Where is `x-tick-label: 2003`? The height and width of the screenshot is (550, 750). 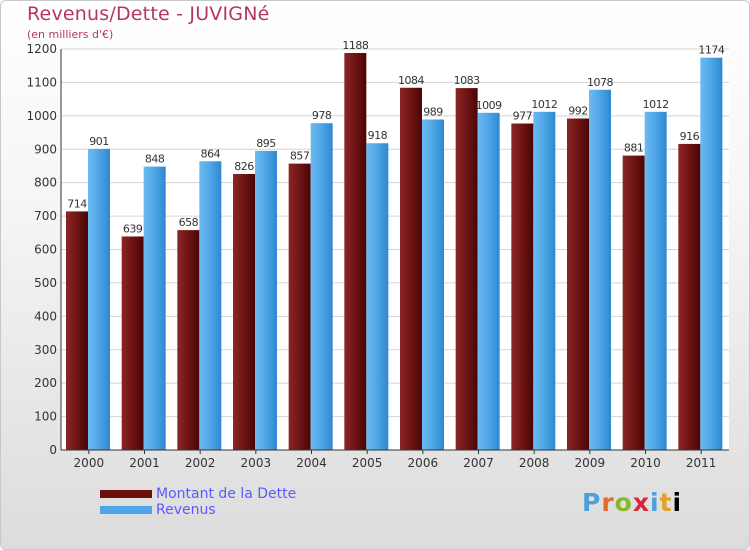
x-tick-label: 2003 is located at coordinates (256, 463).